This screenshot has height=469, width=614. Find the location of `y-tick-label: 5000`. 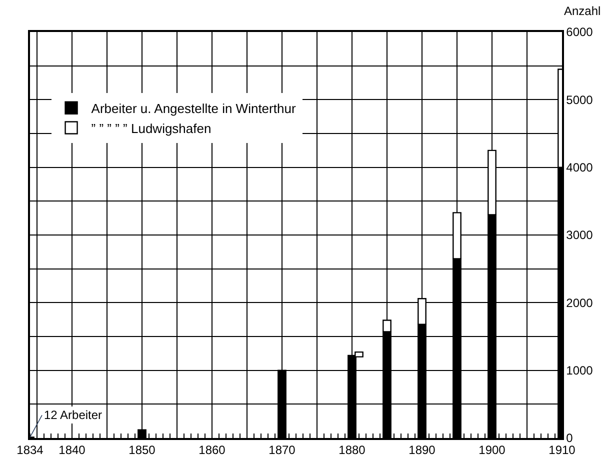

y-tick-label: 5000 is located at coordinates (580, 99).